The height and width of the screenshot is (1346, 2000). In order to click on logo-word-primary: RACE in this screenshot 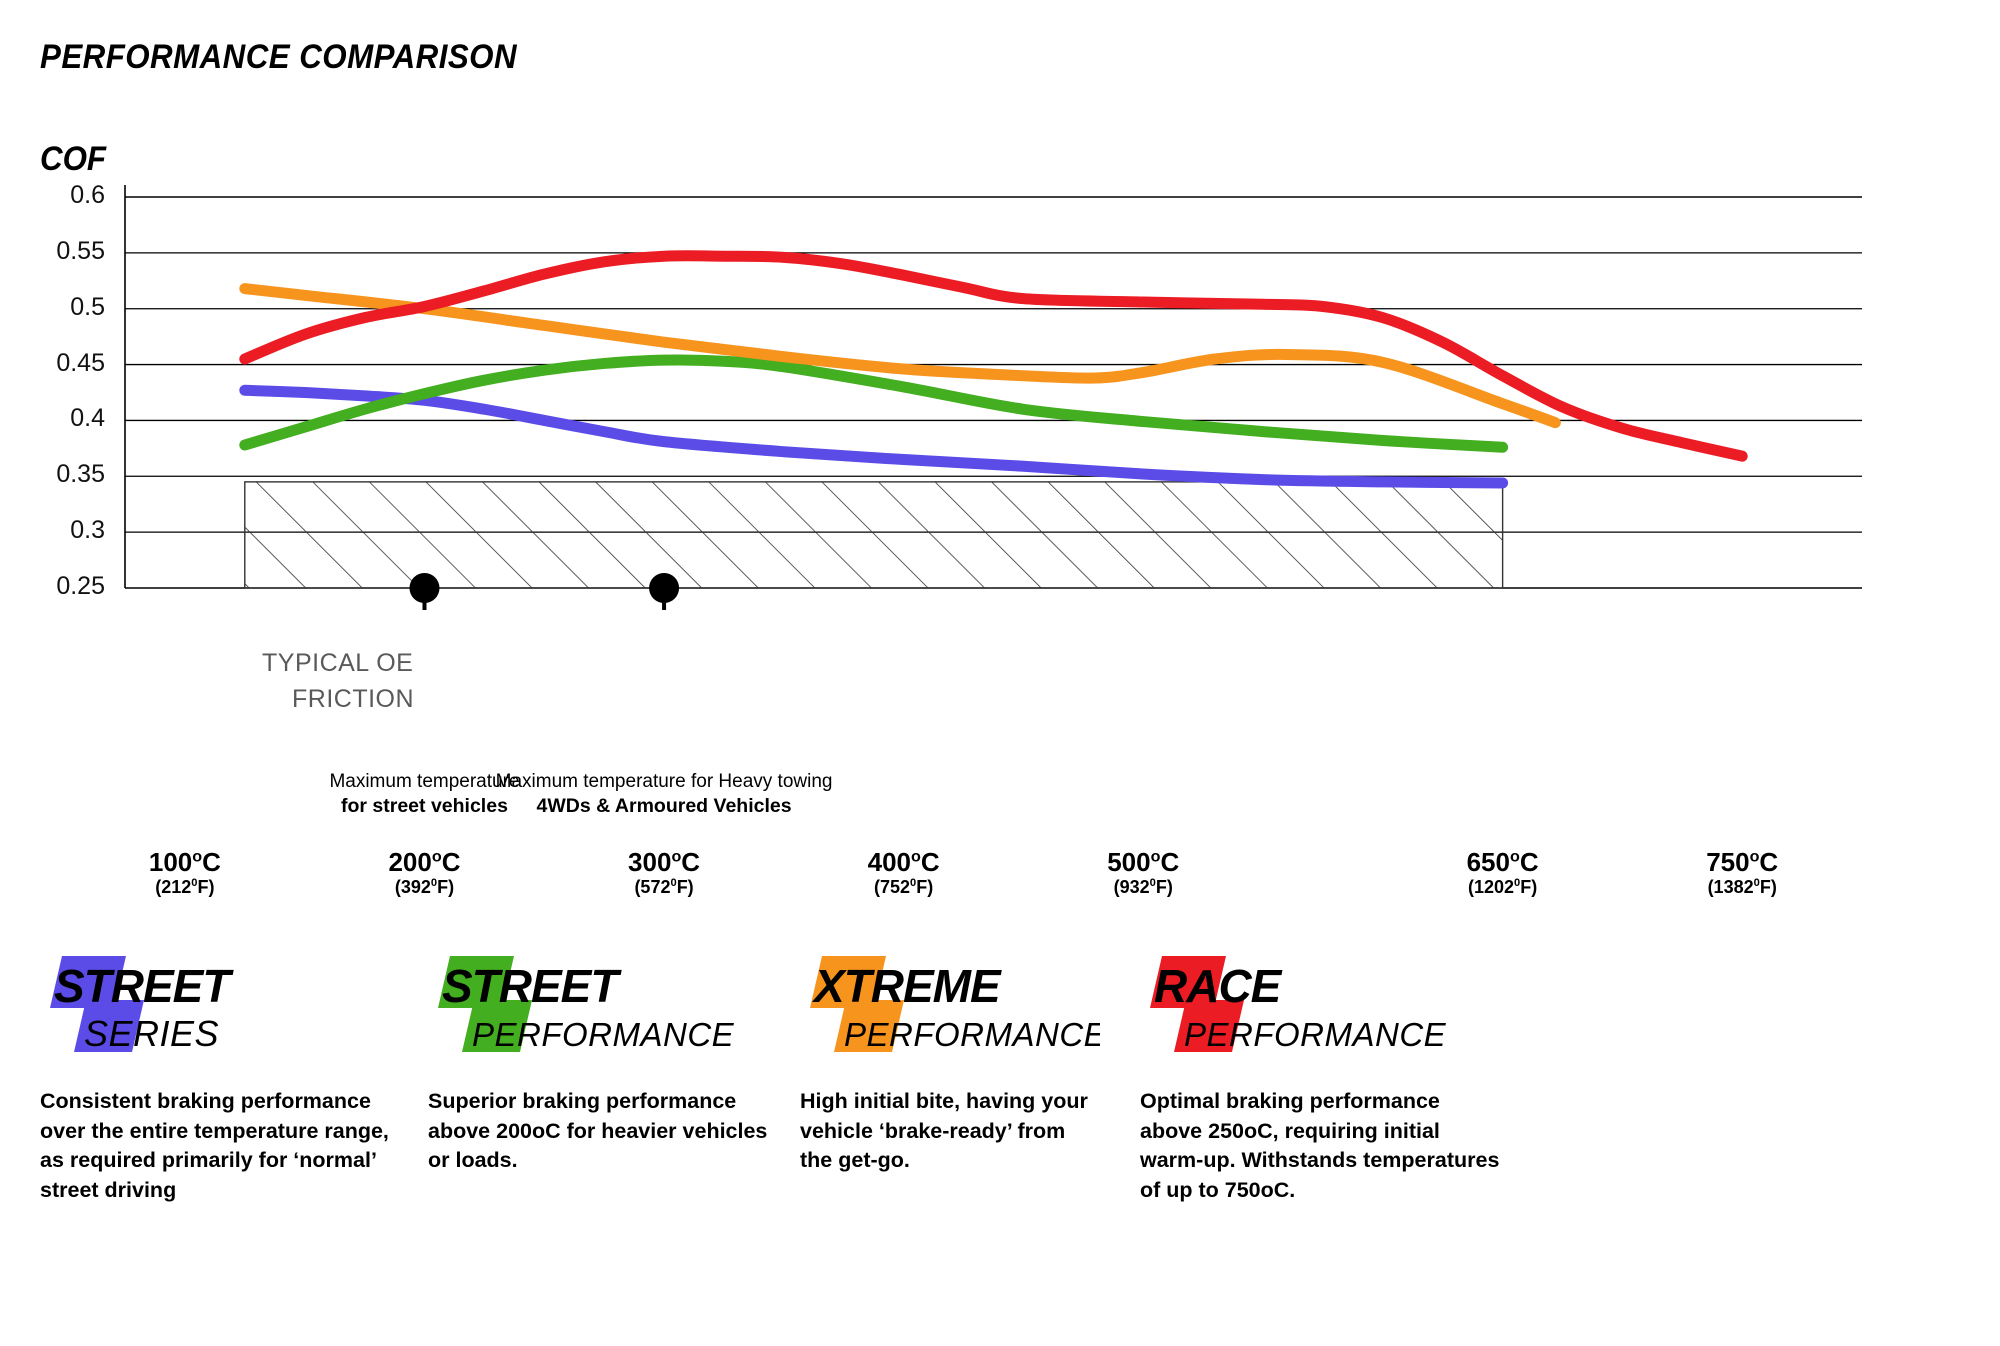, I will do `click(1218, 986)`.